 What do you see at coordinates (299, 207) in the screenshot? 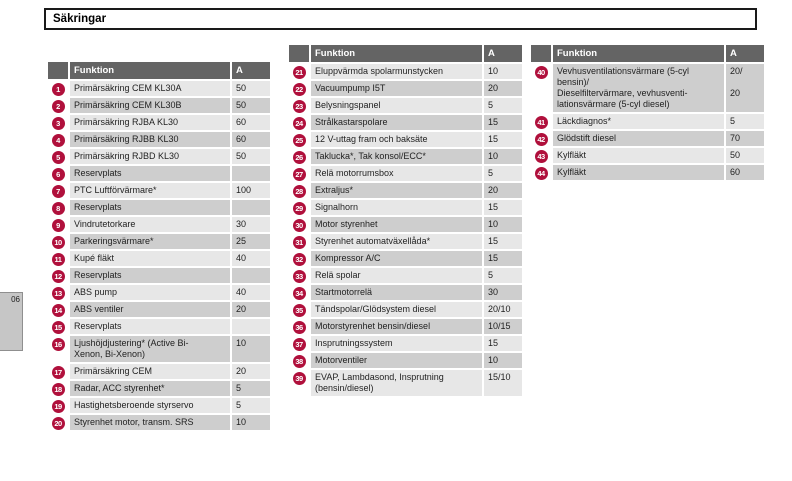
I see `fuse-number-cell: 29` at bounding box center [299, 207].